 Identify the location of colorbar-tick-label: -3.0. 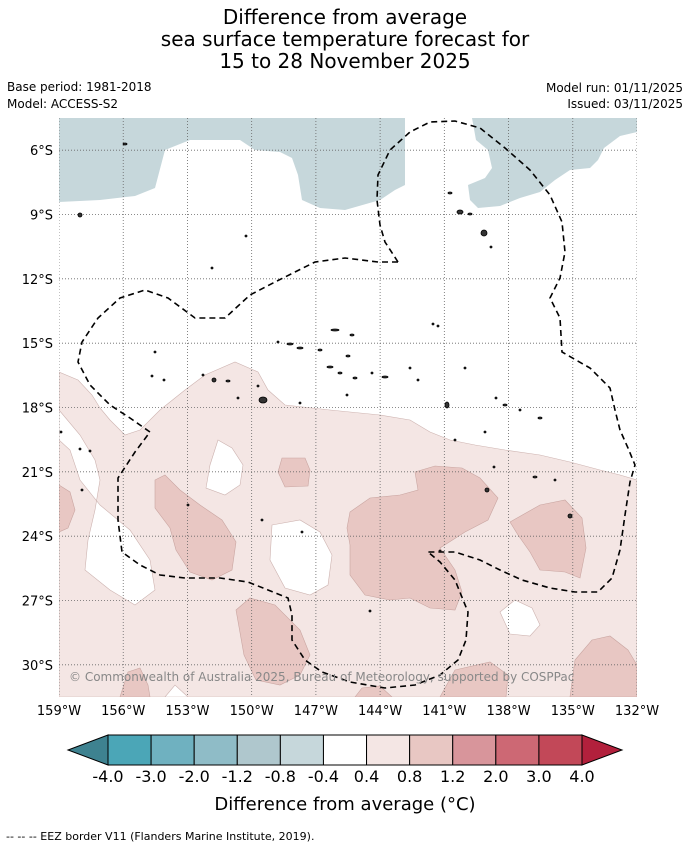
(151, 776).